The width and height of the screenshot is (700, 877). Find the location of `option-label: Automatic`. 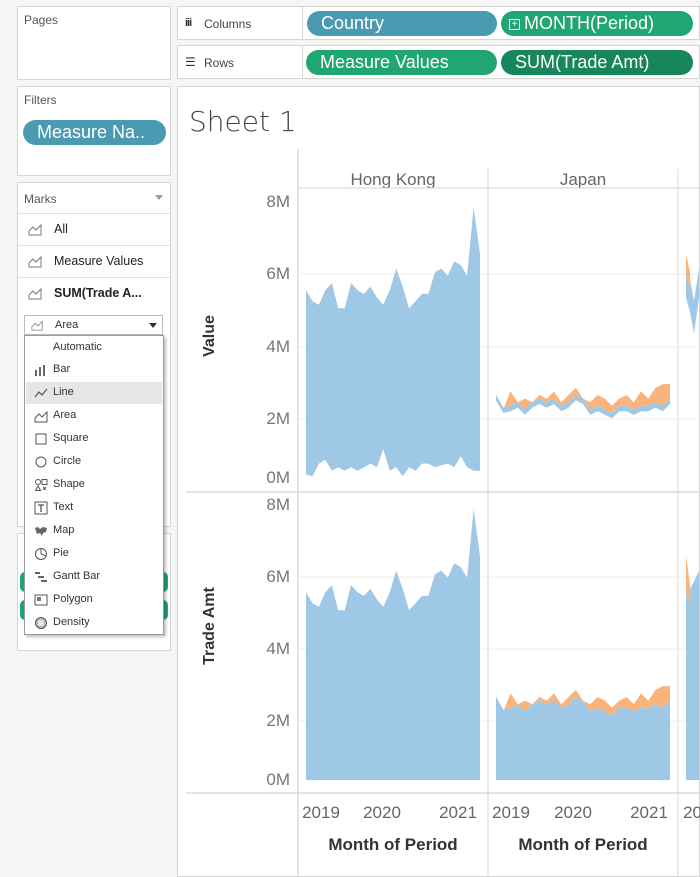

option-label: Automatic is located at coordinates (77, 347).